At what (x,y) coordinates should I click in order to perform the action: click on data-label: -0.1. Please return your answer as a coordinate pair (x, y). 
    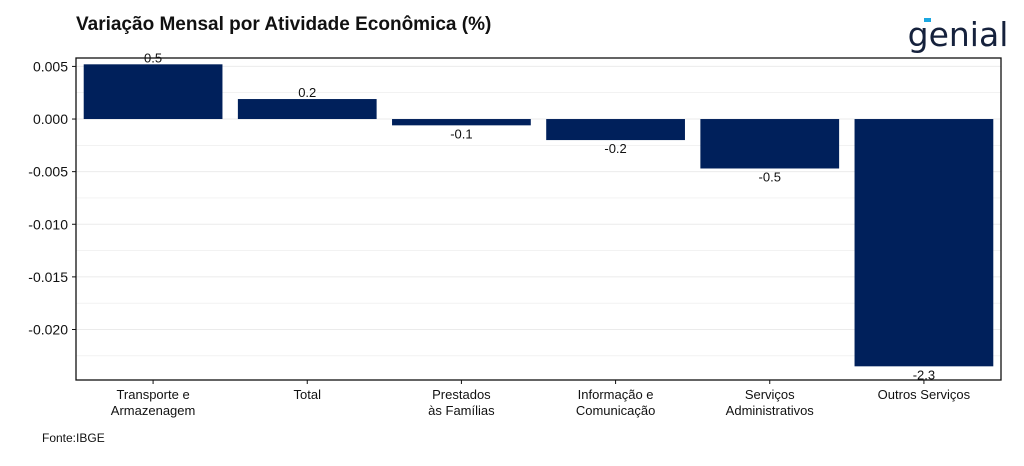
    Looking at the image, I should click on (461, 133).